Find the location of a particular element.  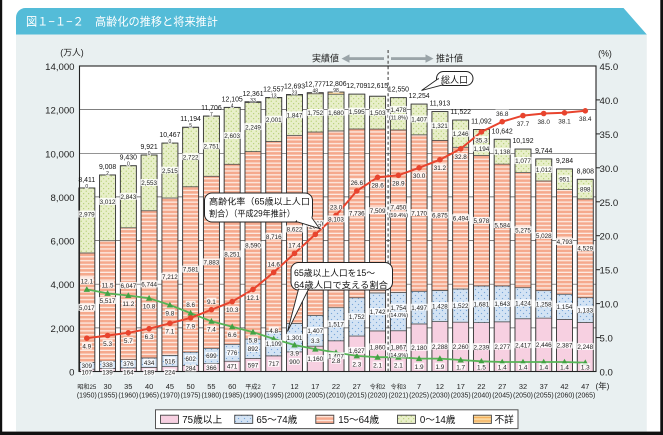

svg-text: 1,321 is located at coordinates (440, 126).